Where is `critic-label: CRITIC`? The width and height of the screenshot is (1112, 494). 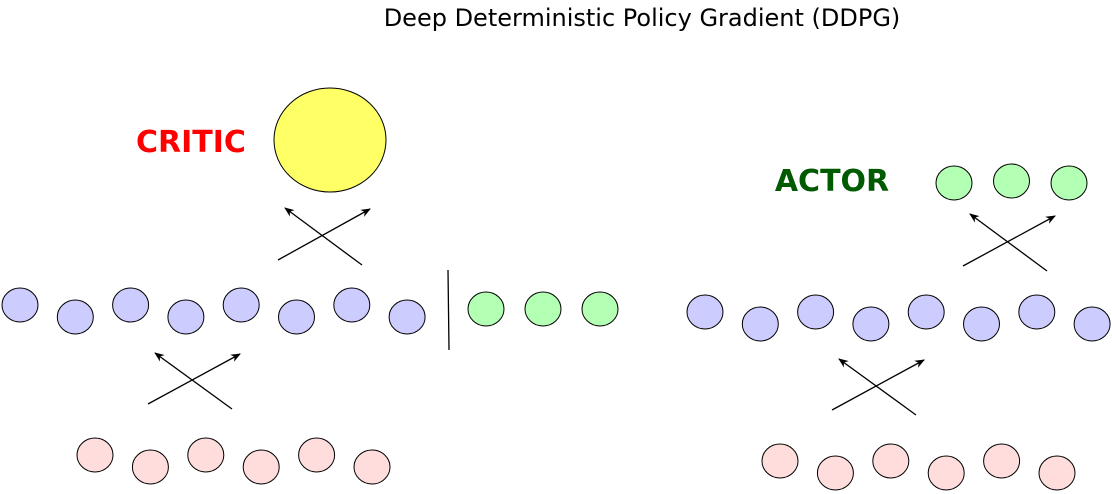 critic-label: CRITIC is located at coordinates (191, 142).